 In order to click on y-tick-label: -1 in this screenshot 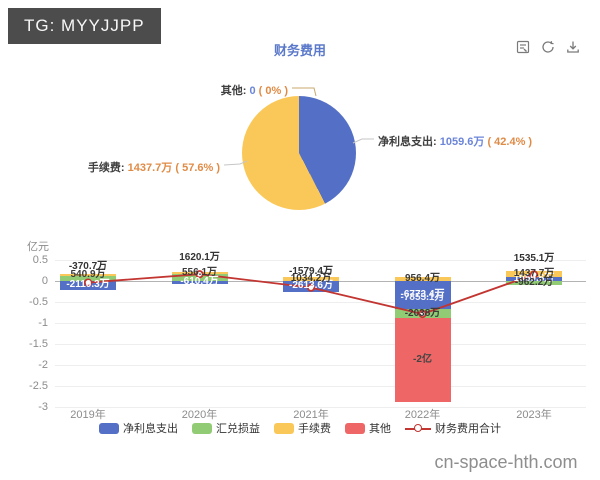, I will do `click(43, 323)`.